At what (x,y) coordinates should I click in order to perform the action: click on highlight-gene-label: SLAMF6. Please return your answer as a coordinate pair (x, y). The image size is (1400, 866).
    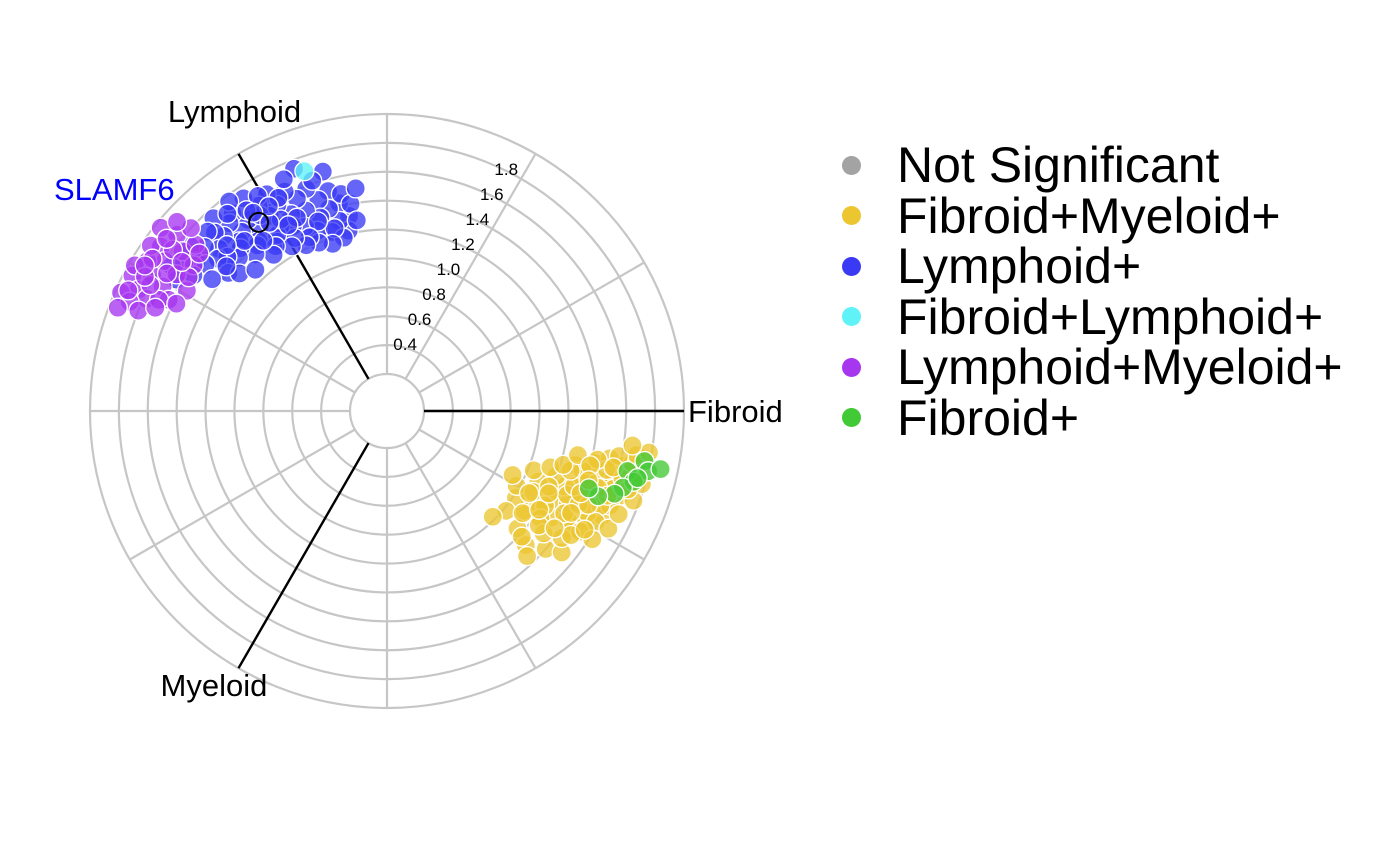
    Looking at the image, I should click on (114, 189).